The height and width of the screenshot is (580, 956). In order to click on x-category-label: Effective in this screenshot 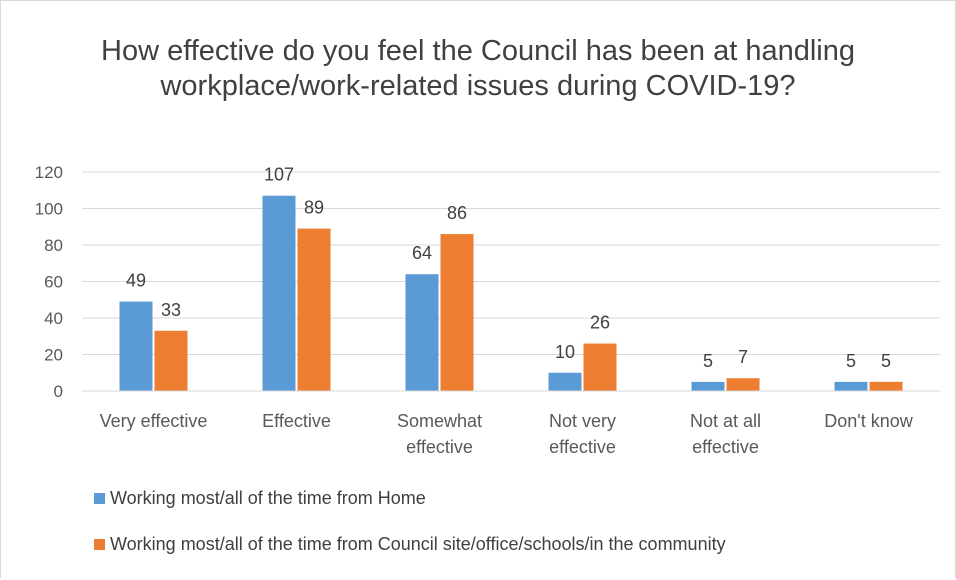, I will do `click(296, 421)`.